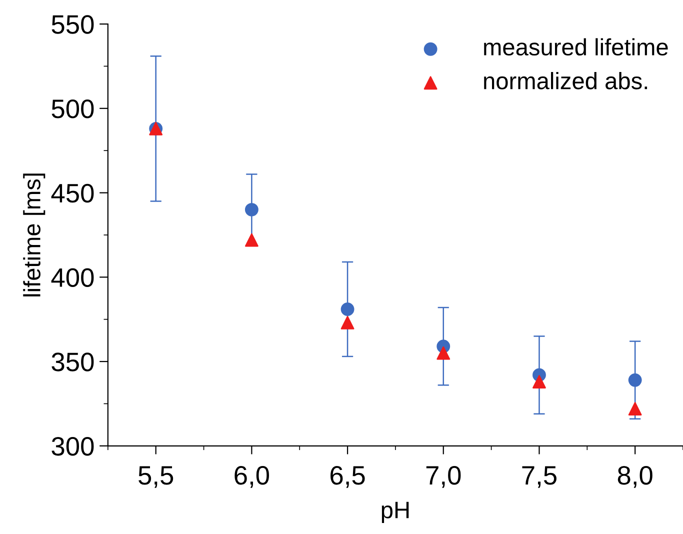 Image resolution: width=683 pixels, height=534 pixels. I want to click on x-tick-label: 7,0, so click(443, 477).